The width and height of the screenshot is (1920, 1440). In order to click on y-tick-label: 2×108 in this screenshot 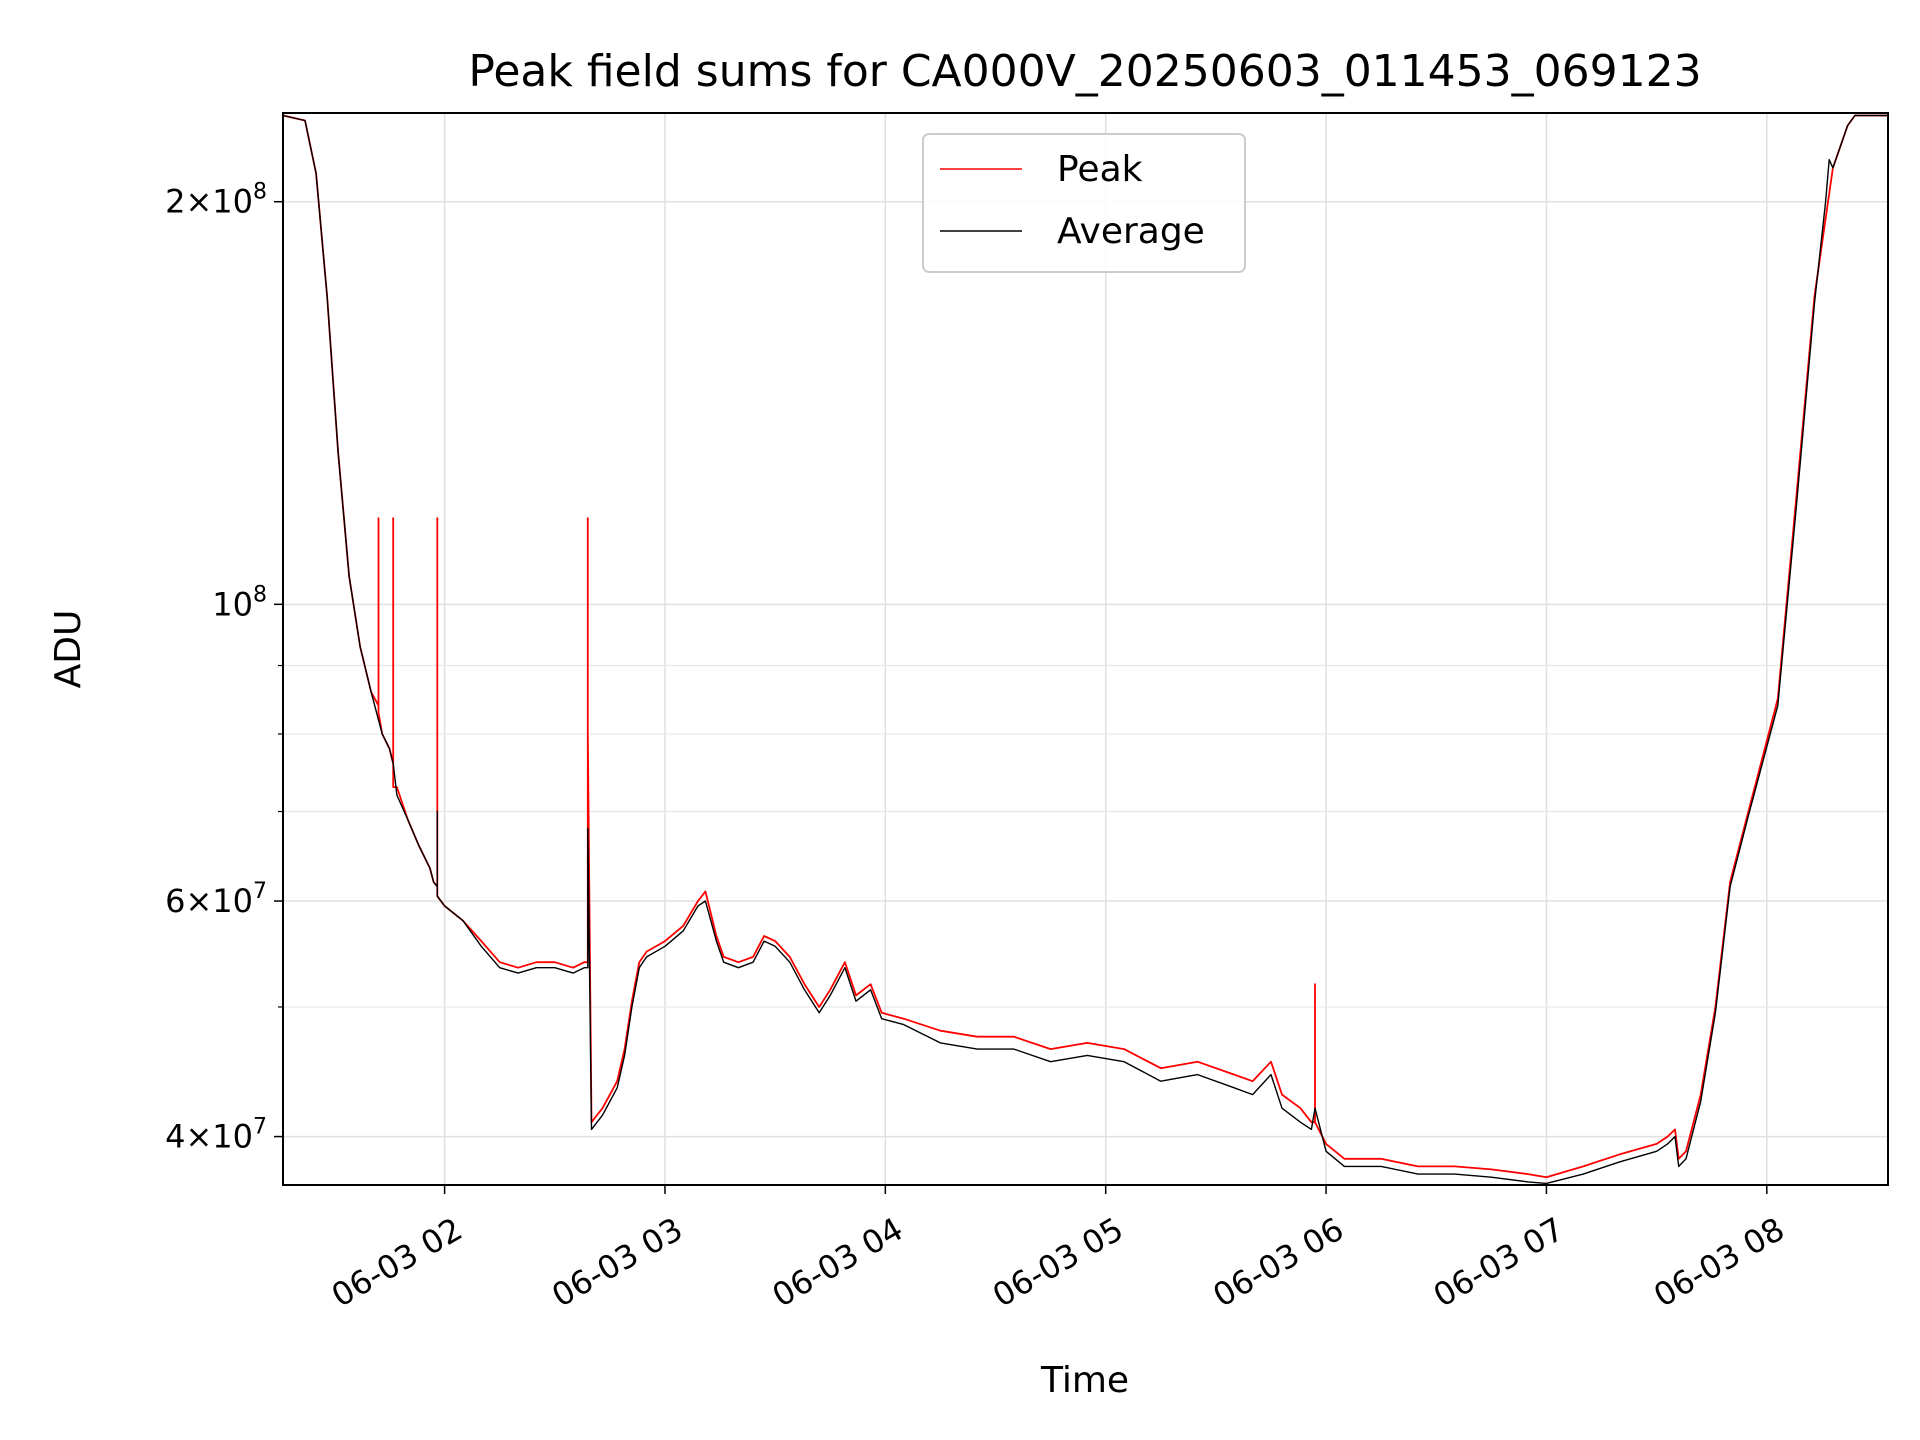, I will do `click(216, 200)`.